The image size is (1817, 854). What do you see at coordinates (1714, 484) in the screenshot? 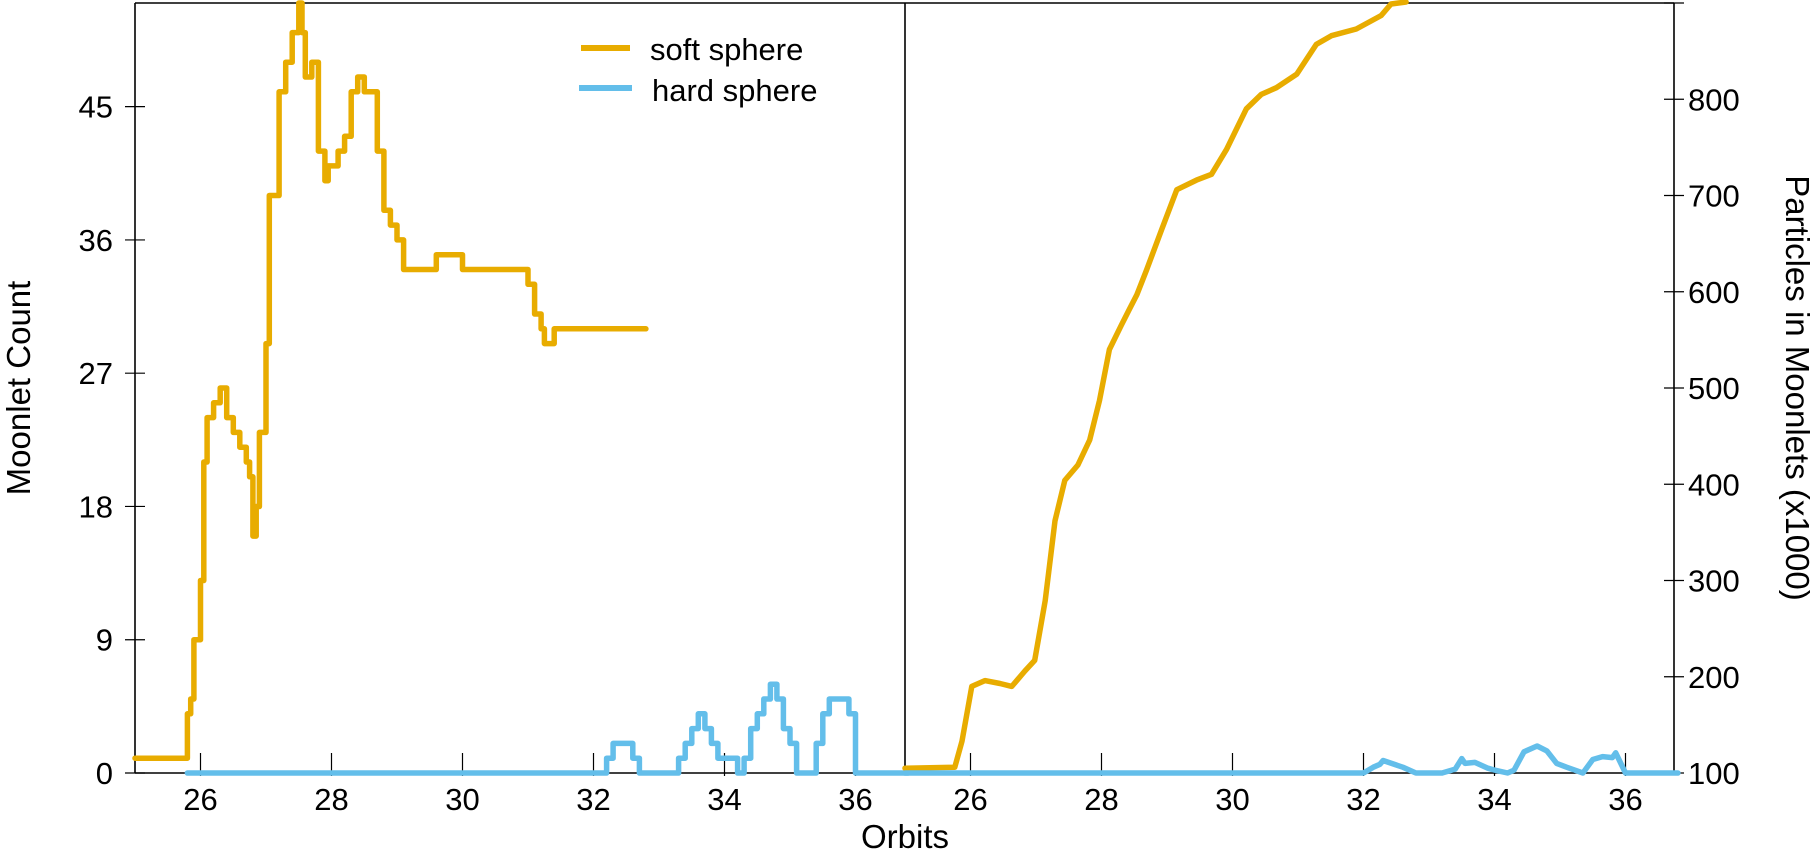
I see `y-tick-label: 400` at bounding box center [1714, 484].